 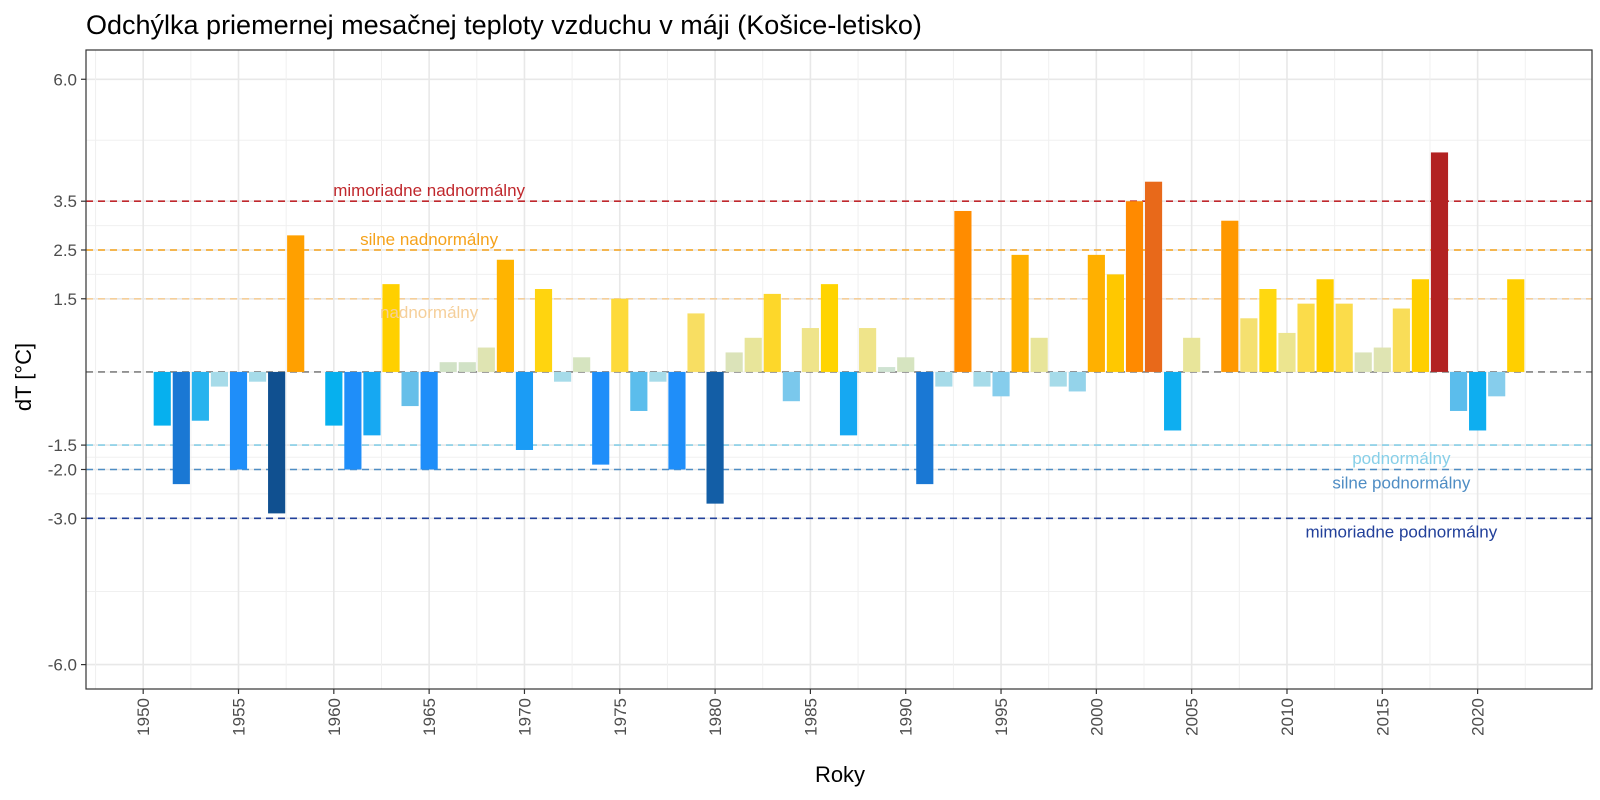 I want to click on y-axis: 6.0 3.5 2.5 1.5 -1.5 -2.0 -3.0 -6.0, so click(x=67, y=372).